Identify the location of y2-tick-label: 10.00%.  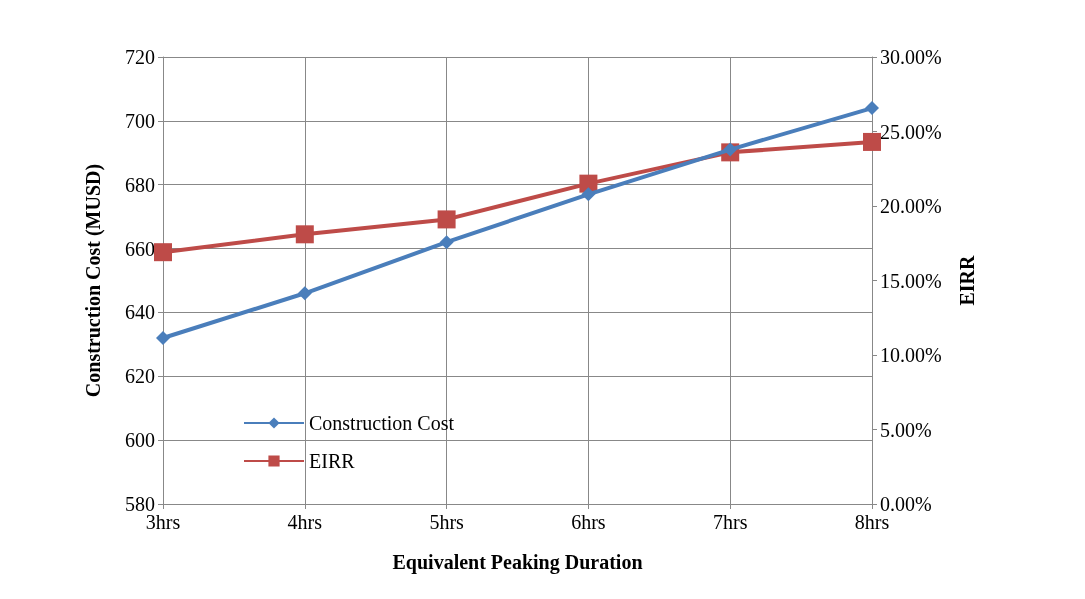
(911, 355).